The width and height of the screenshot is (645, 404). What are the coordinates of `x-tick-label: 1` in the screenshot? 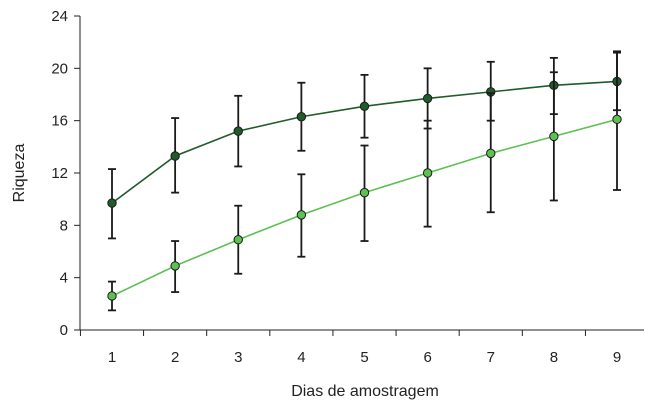 It's located at (112, 357).